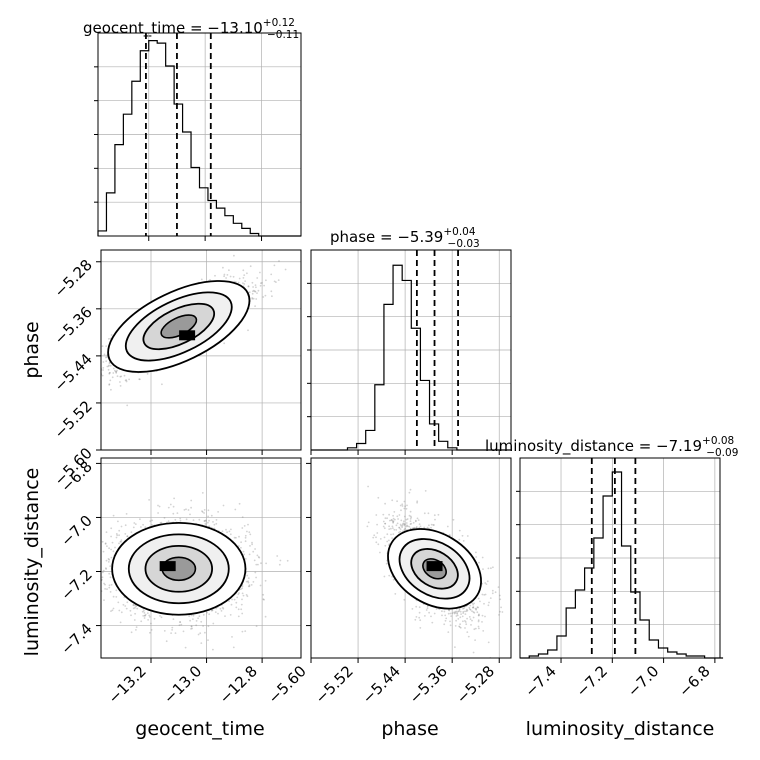 This screenshot has height=760, width=760. Describe the element at coordinates (199, 729) in the screenshot. I see `x-axis-label-geocent-time: geocent_time` at that location.